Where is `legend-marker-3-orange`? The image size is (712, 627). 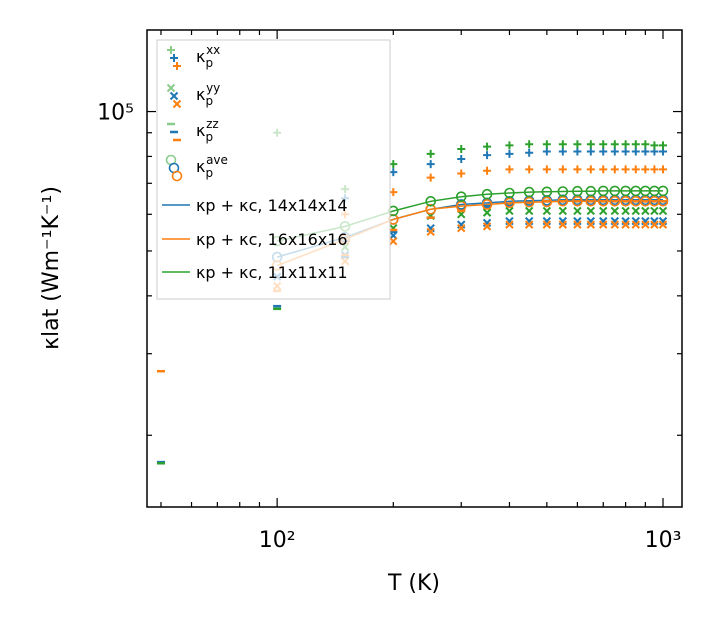 legend-marker-3-orange is located at coordinates (177, 176).